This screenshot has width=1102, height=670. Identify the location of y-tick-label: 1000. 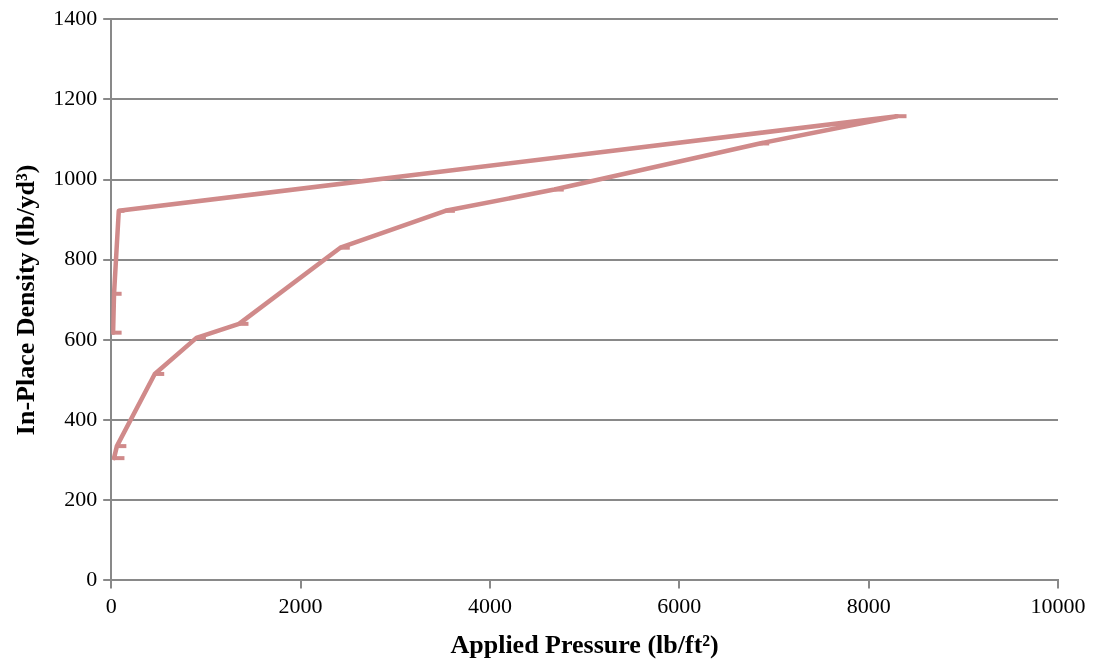
(75, 178).